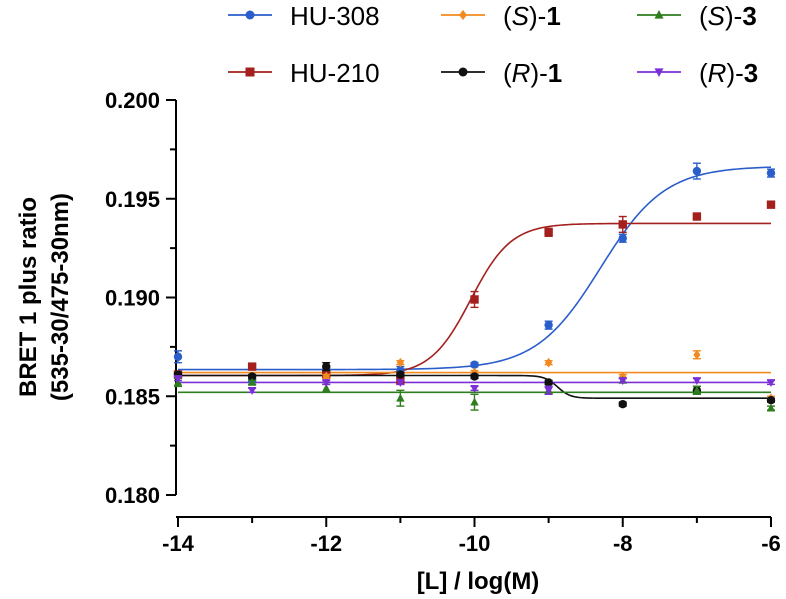 The image size is (786, 599). Describe the element at coordinates (697, 73) in the screenshot. I see `legend-entry-series-5: (R)-3` at that location.